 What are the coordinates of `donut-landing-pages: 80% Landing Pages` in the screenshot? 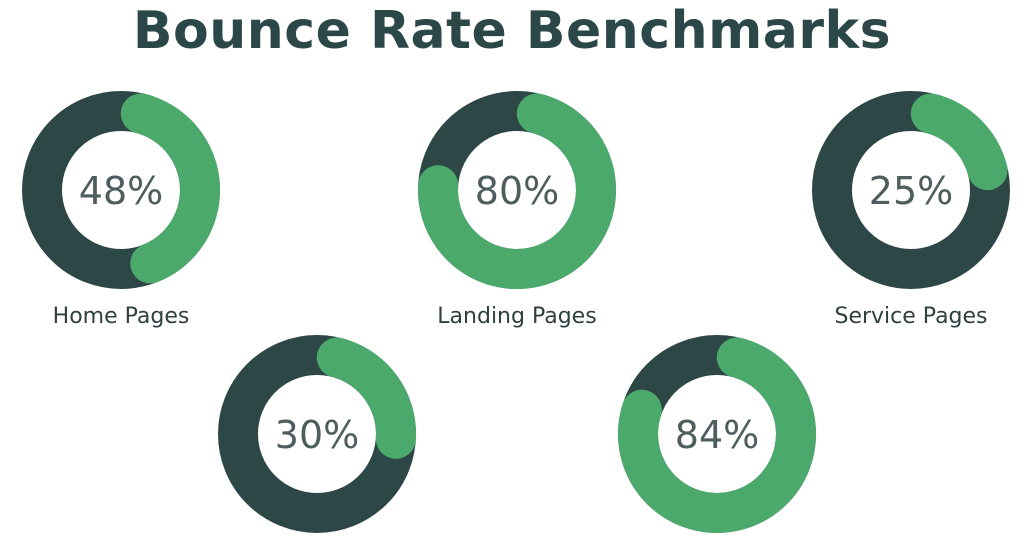 It's located at (517, 210).